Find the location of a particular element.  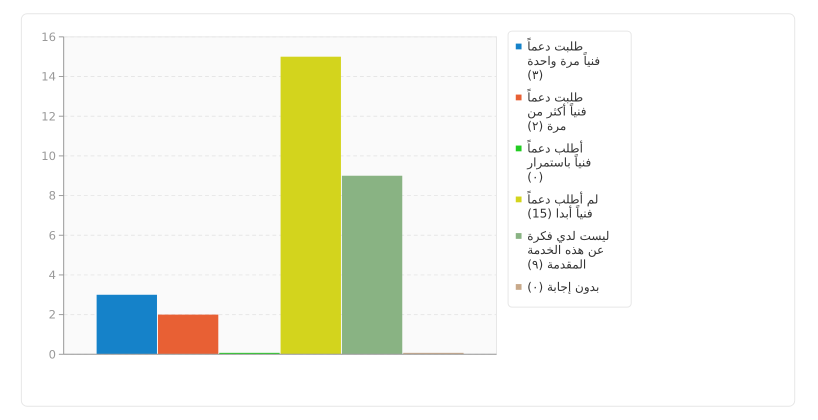

legend-label: أطلب دعماً فنياً باستمرار (٠) is located at coordinates (559, 162).